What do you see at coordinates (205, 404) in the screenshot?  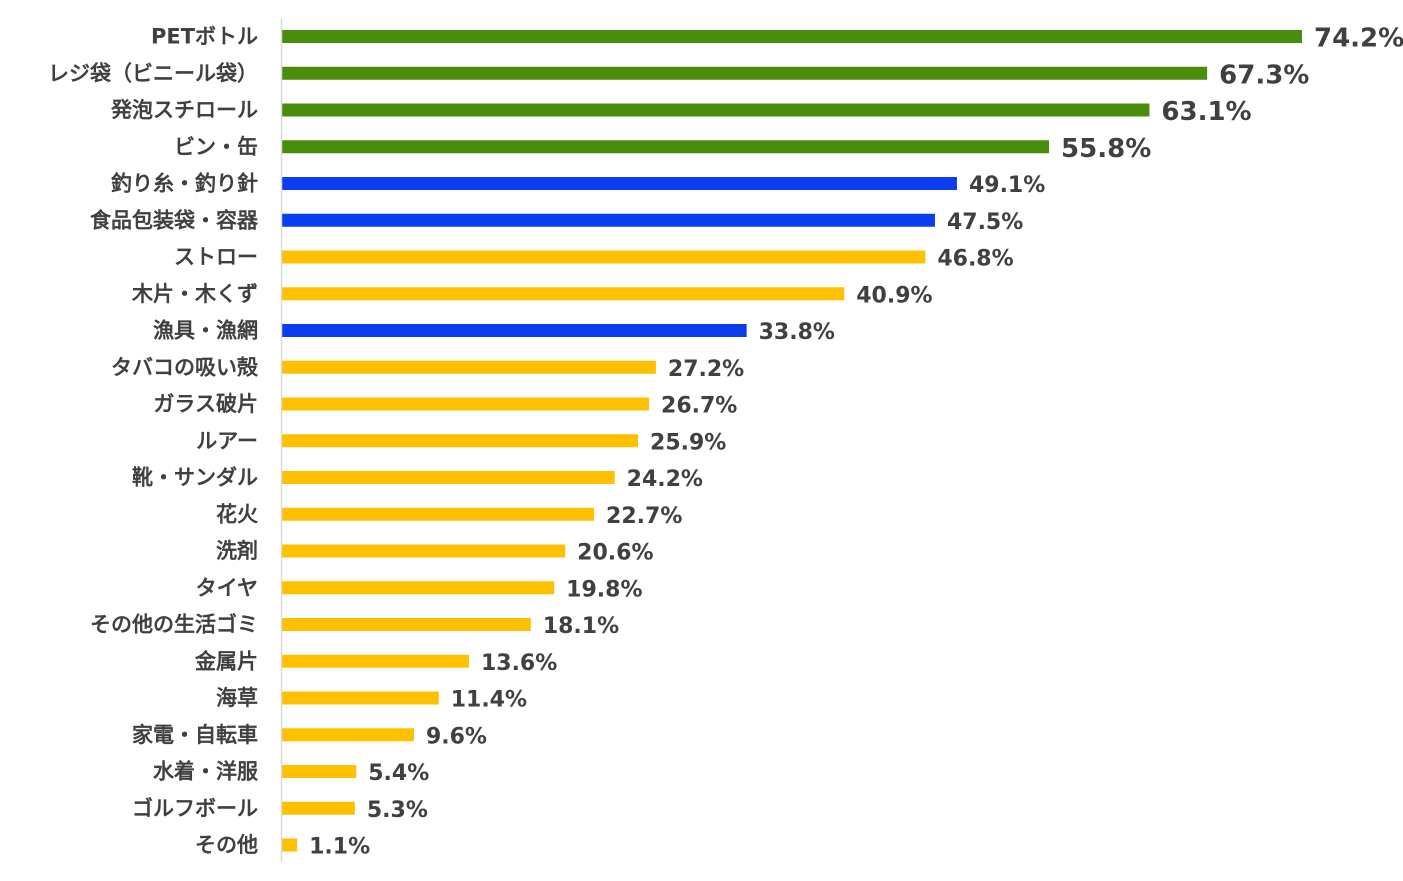 I see `category-label: ガラス破片` at bounding box center [205, 404].